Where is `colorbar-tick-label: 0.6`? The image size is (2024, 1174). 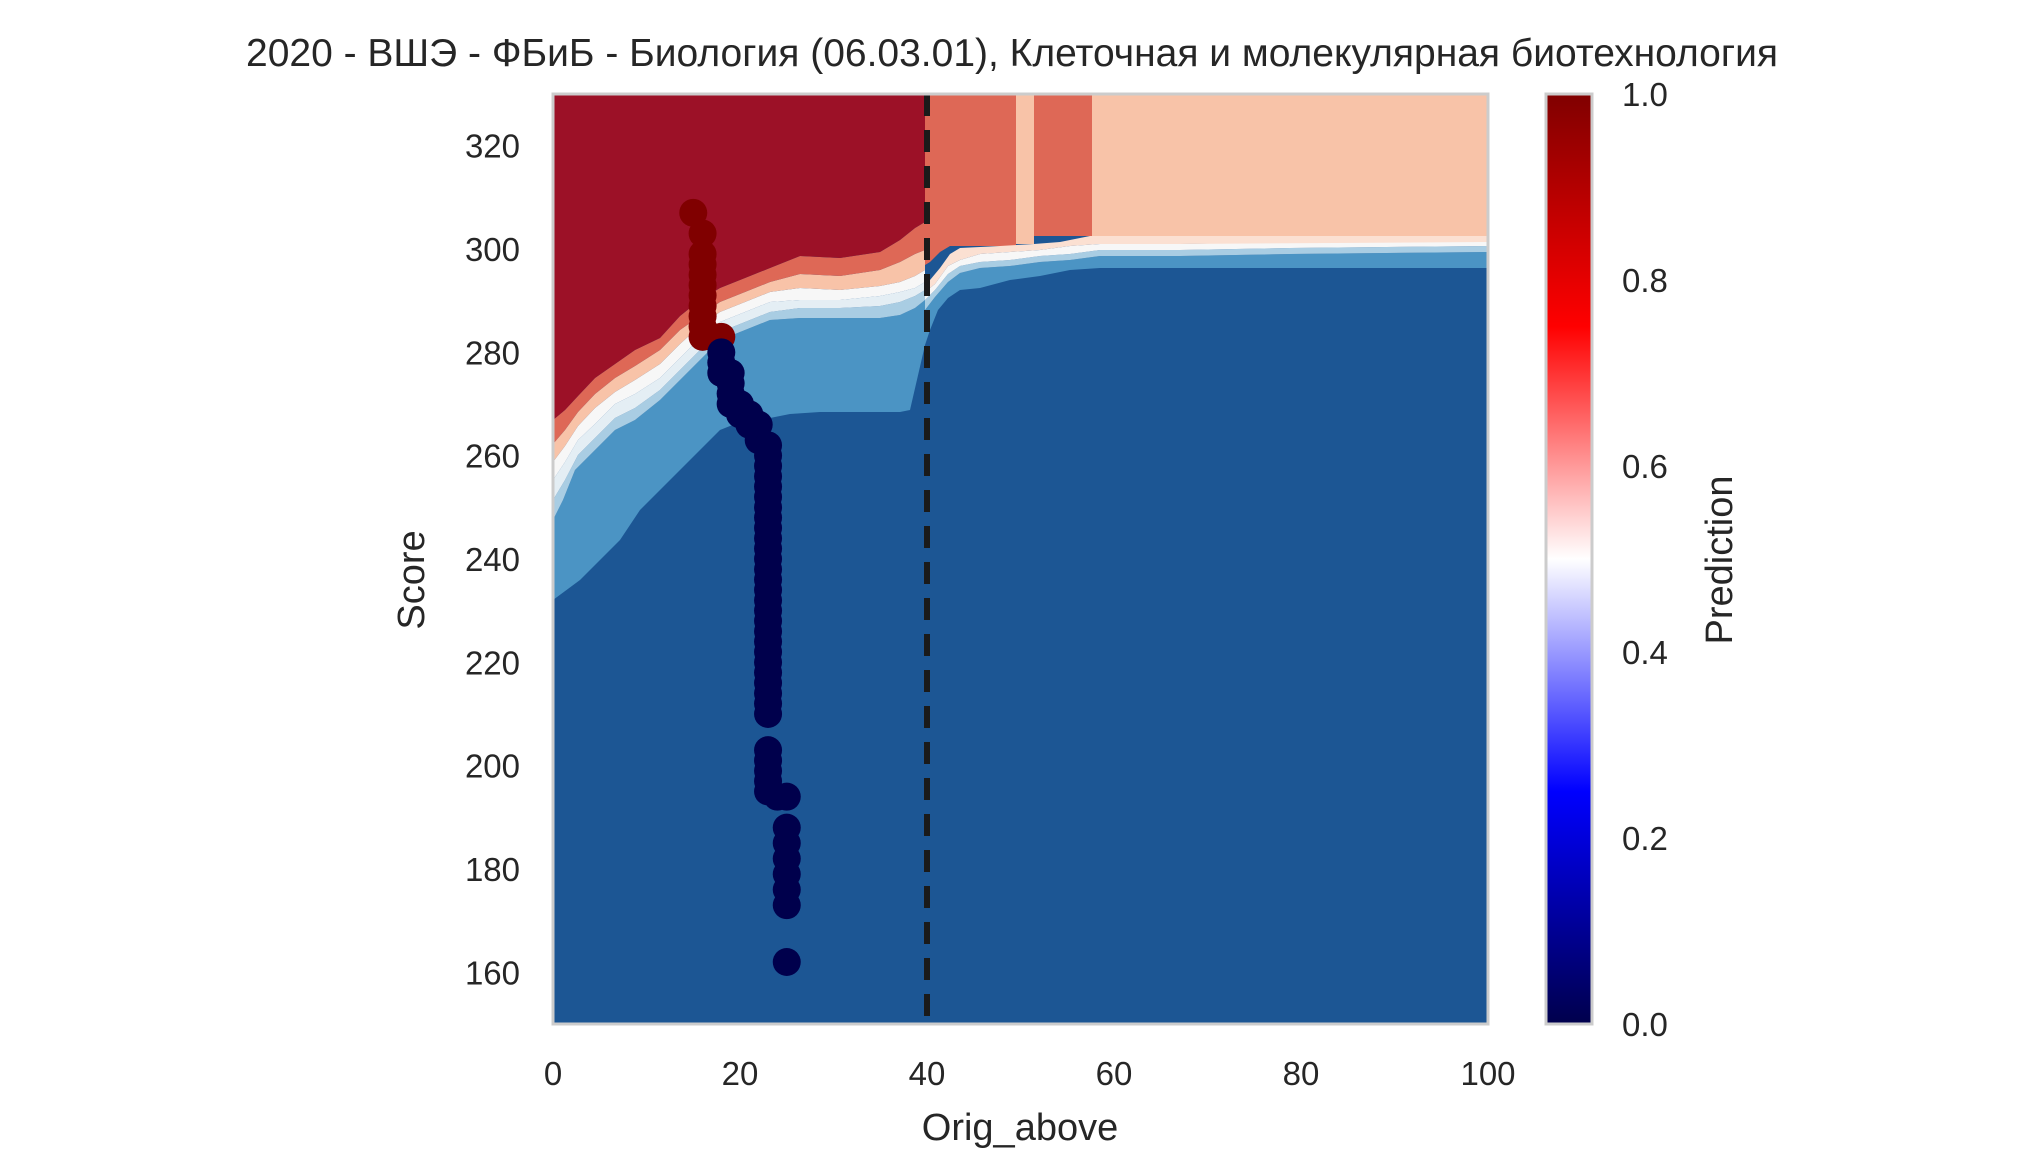 colorbar-tick-label: 0.6 is located at coordinates (1645, 466).